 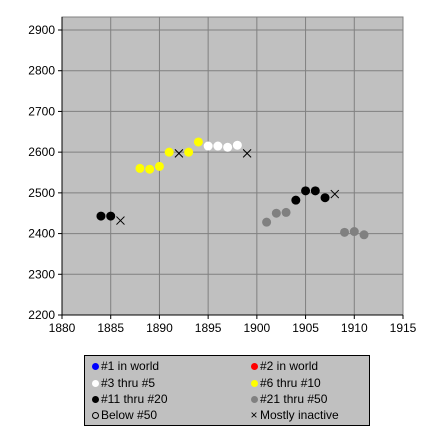 What do you see at coordinates (257, 328) in the screenshot?
I see `x-tick-label: 1900` at bounding box center [257, 328].